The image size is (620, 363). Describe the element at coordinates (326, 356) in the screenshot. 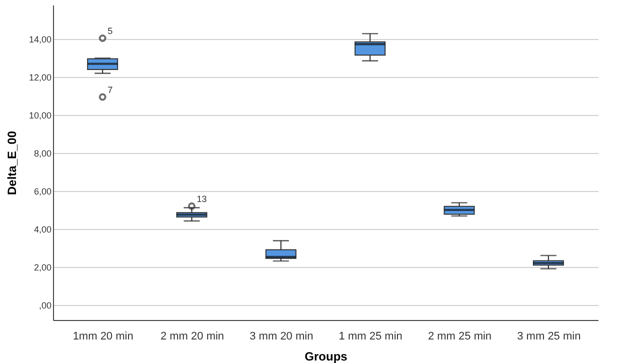

I see `x-axis-title: Groups` at that location.